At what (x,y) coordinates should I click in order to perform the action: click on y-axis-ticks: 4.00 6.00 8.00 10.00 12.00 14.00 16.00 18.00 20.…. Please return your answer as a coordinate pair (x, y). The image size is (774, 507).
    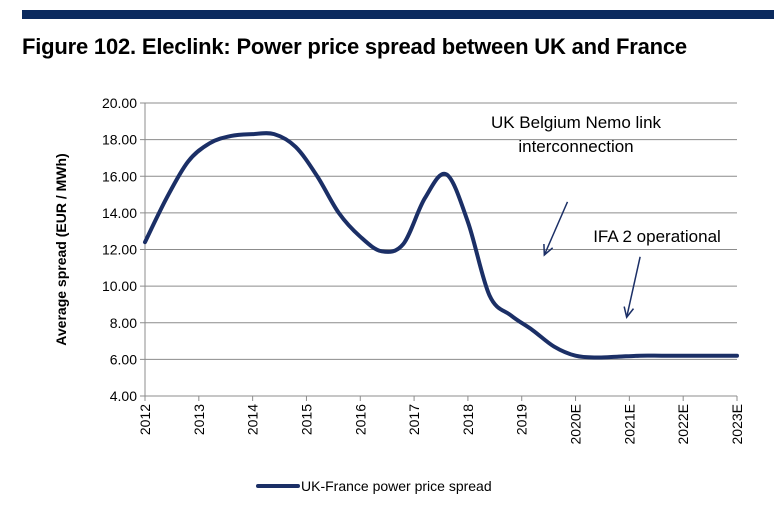
    Looking at the image, I should click on (123, 249).